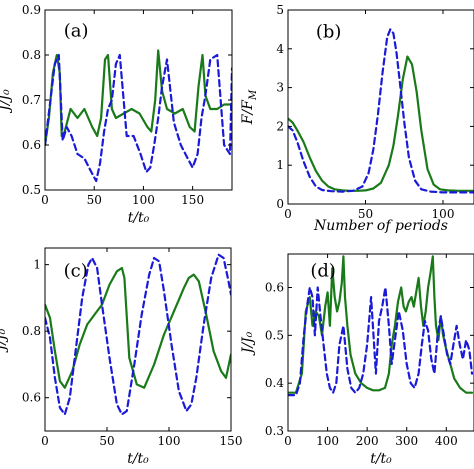 This screenshot has width=474, height=469. Describe the element at coordinates (76, 270) in the screenshot. I see `panel-label: (c)` at that location.